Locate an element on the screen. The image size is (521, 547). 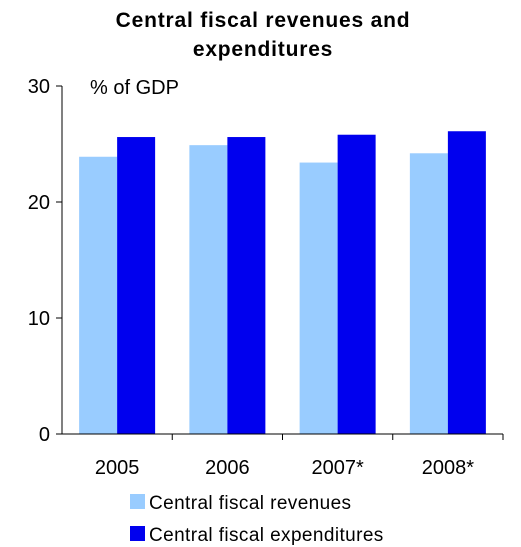
y-tick-label: 30 is located at coordinates (39, 87).